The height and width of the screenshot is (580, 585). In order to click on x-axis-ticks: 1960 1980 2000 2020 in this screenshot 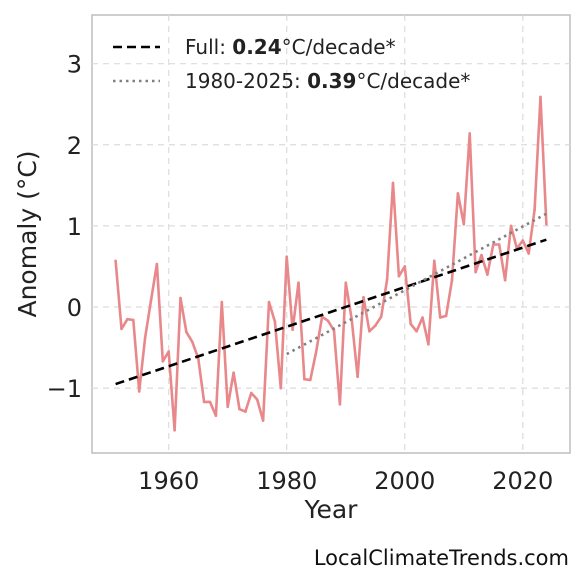, I will do `click(345, 481)`.